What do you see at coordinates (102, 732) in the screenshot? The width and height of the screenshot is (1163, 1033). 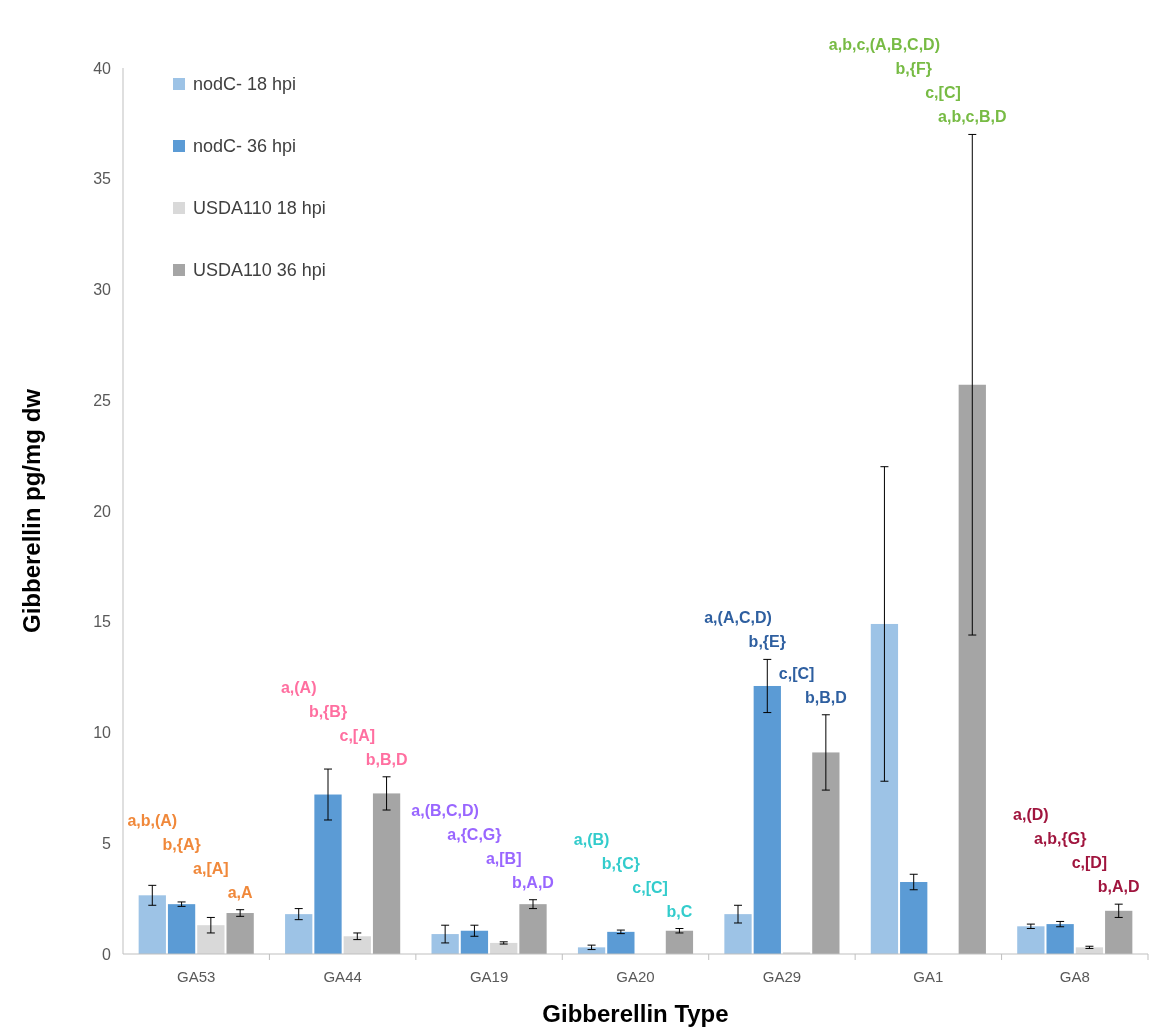 I see `y-tick-label: 10` at bounding box center [102, 732].